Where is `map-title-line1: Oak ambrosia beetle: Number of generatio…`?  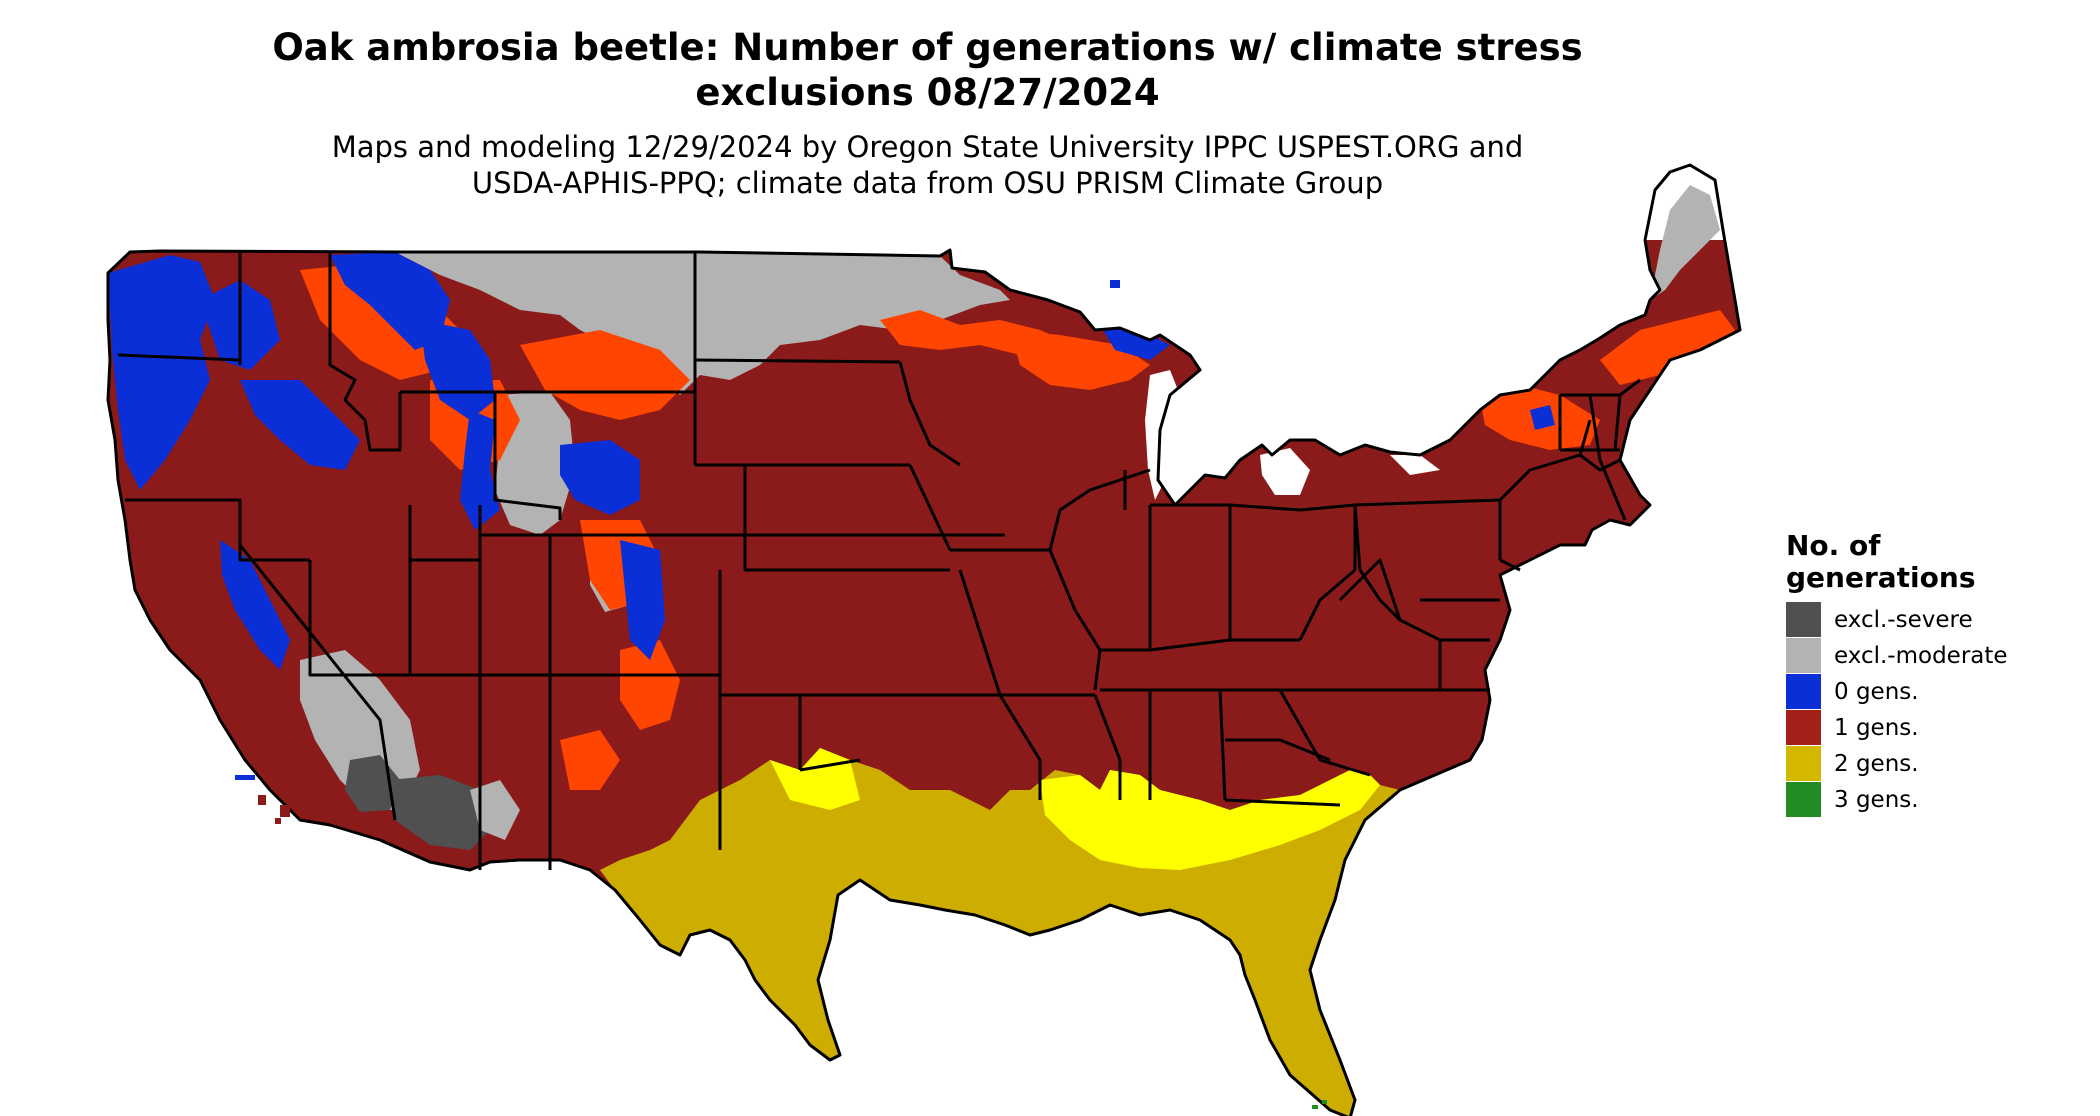 map-title-line1: Oak ambrosia beetle: Number of generatio… is located at coordinates (927, 47).